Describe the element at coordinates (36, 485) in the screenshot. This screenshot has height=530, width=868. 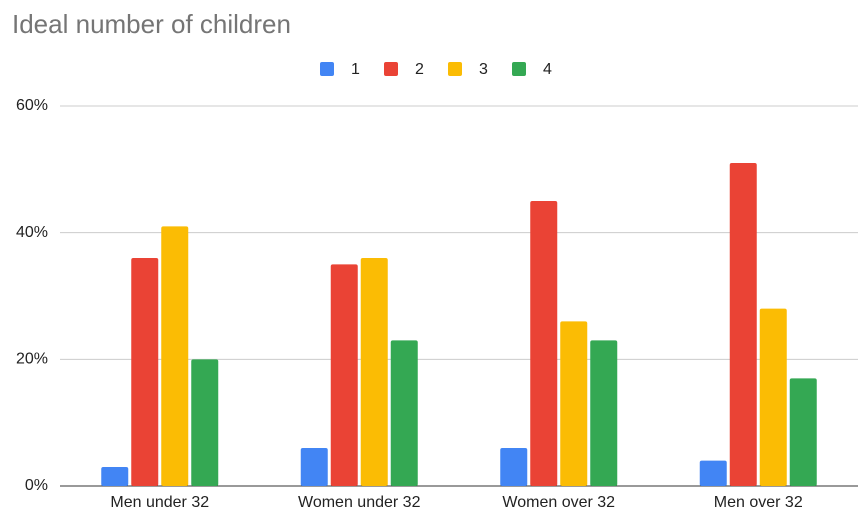
I see `y-tick-label: 0%` at that location.